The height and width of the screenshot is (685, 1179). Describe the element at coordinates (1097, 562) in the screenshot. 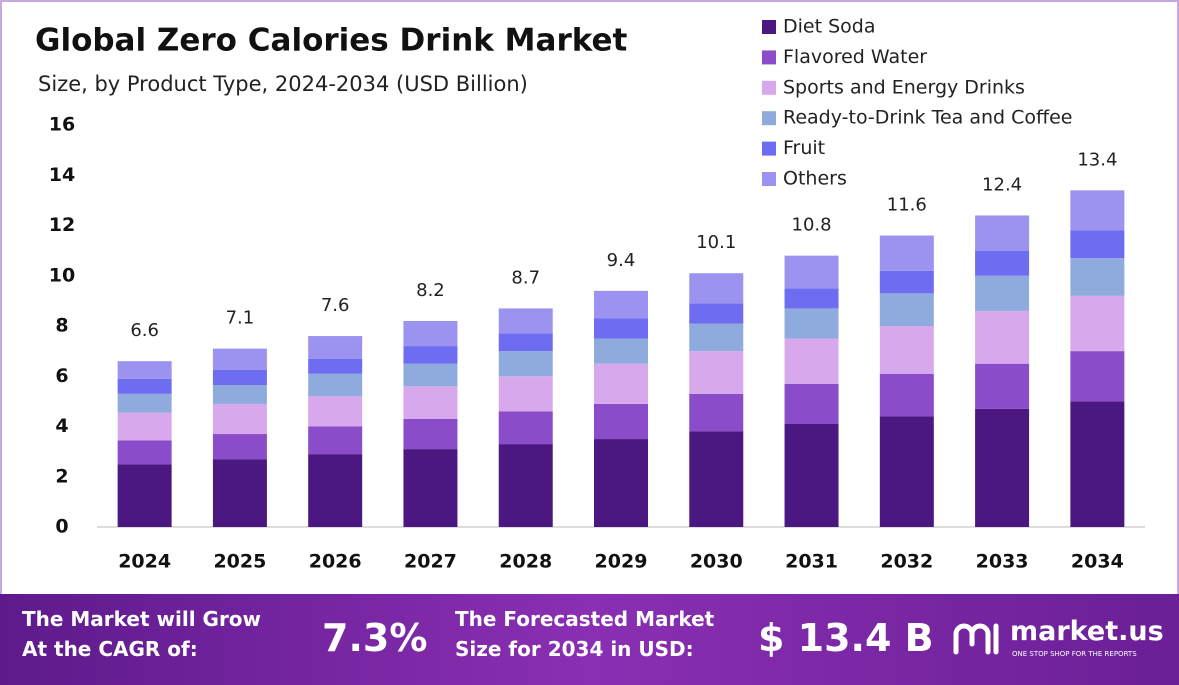

I see `x-tick-label: 2034` at that location.